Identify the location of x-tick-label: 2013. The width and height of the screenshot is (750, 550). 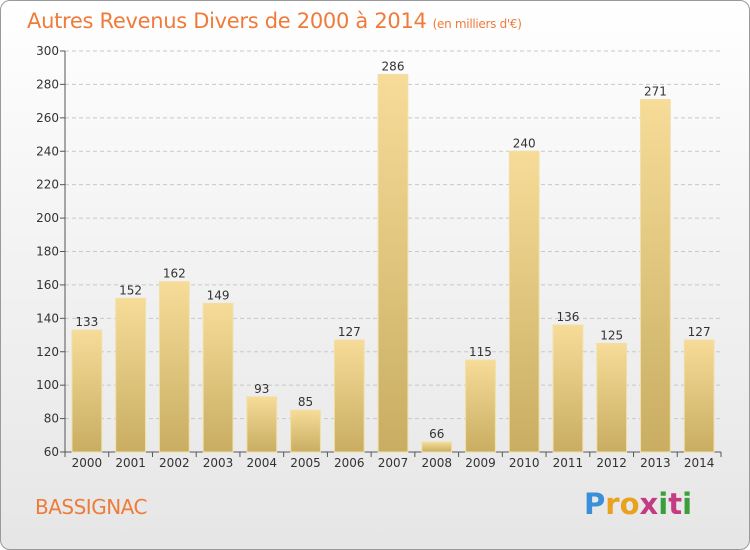
(655, 463).